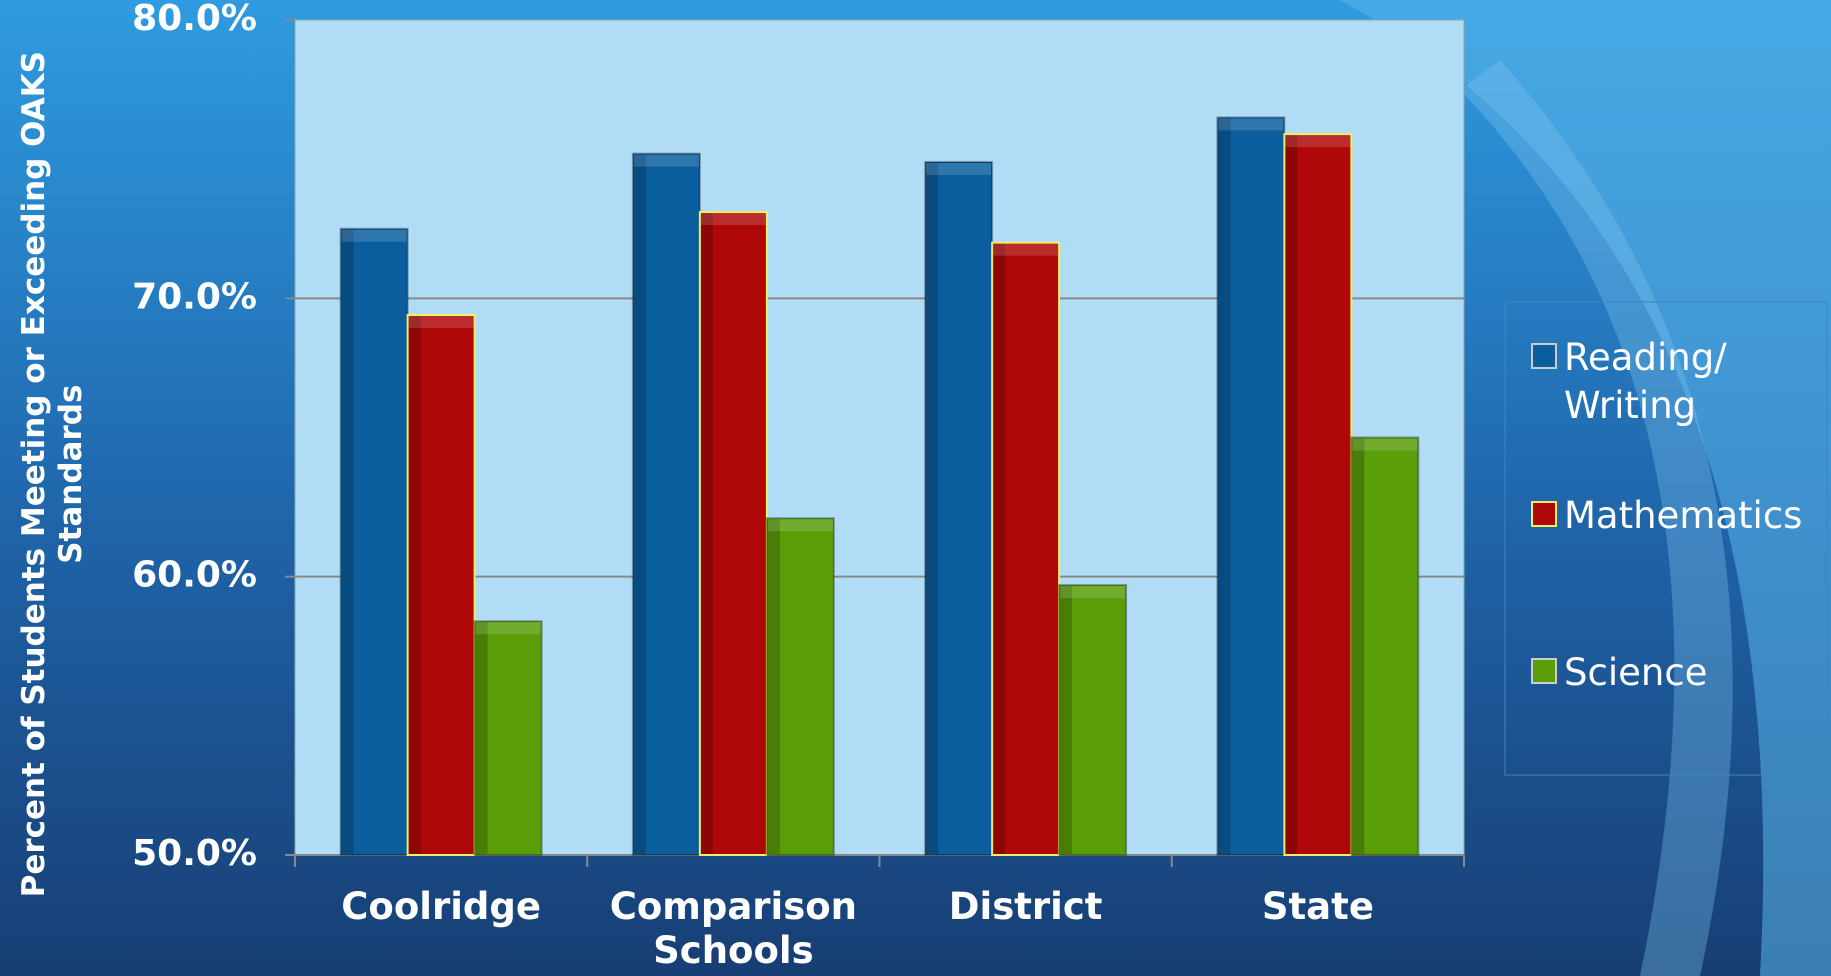 The width and height of the screenshot is (1831, 976). Describe the element at coordinates (1636, 672) in the screenshot. I see `legend-label: Science` at that location.